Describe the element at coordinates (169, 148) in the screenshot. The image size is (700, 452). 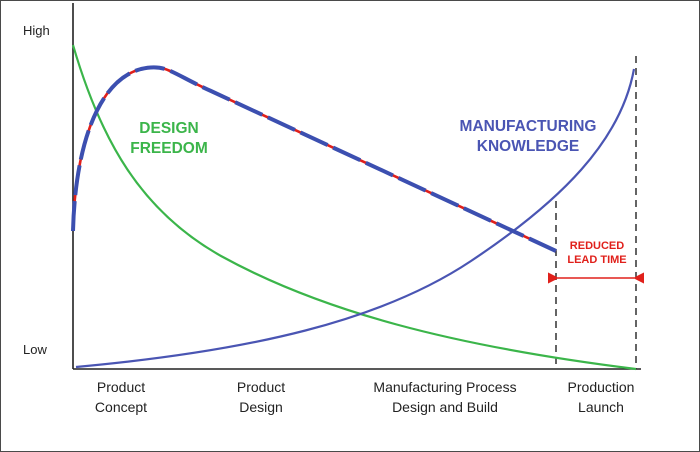
I see `design-freedom-label-line2: FREEDOM` at that location.